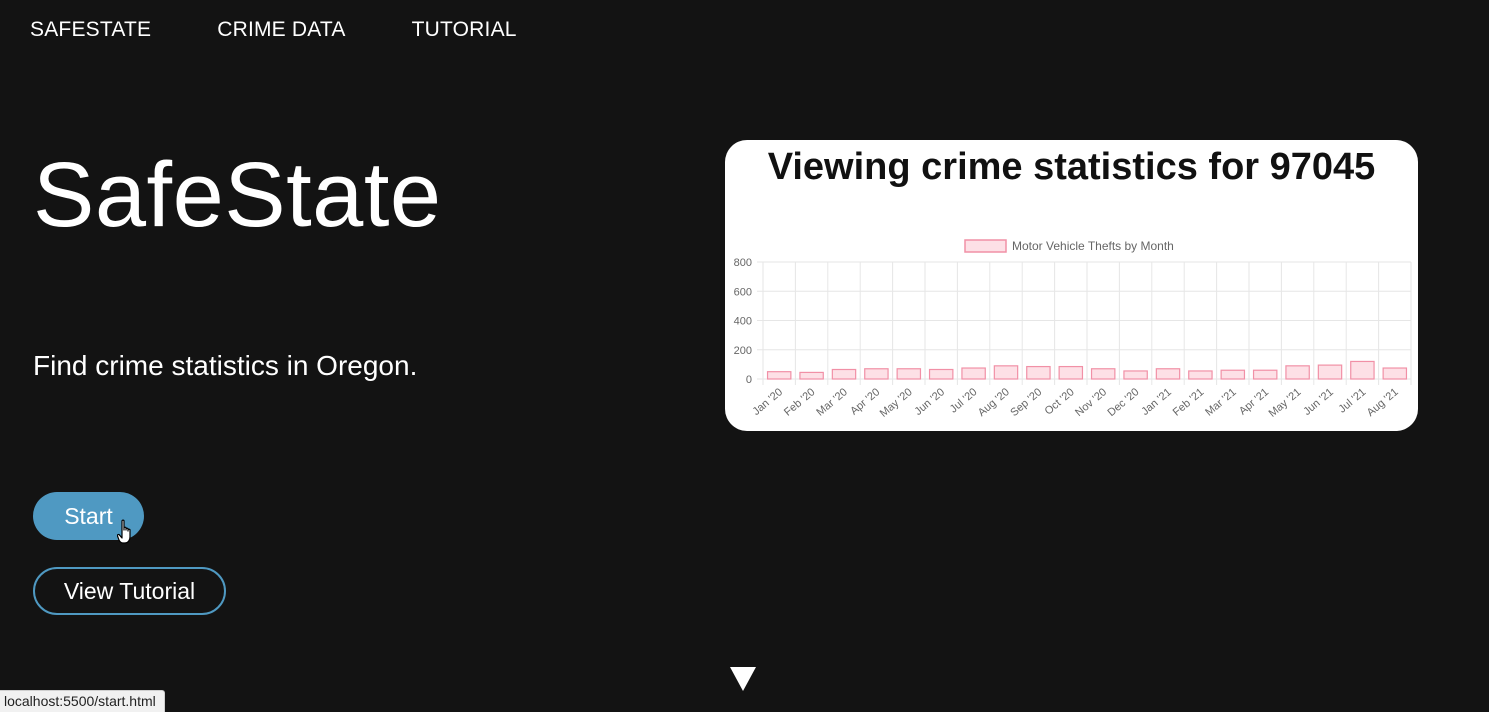 This screenshot has height=712, width=1489. What do you see at coordinates (832, 402) in the screenshot?
I see `x-tick-label: Mar '20` at bounding box center [832, 402].